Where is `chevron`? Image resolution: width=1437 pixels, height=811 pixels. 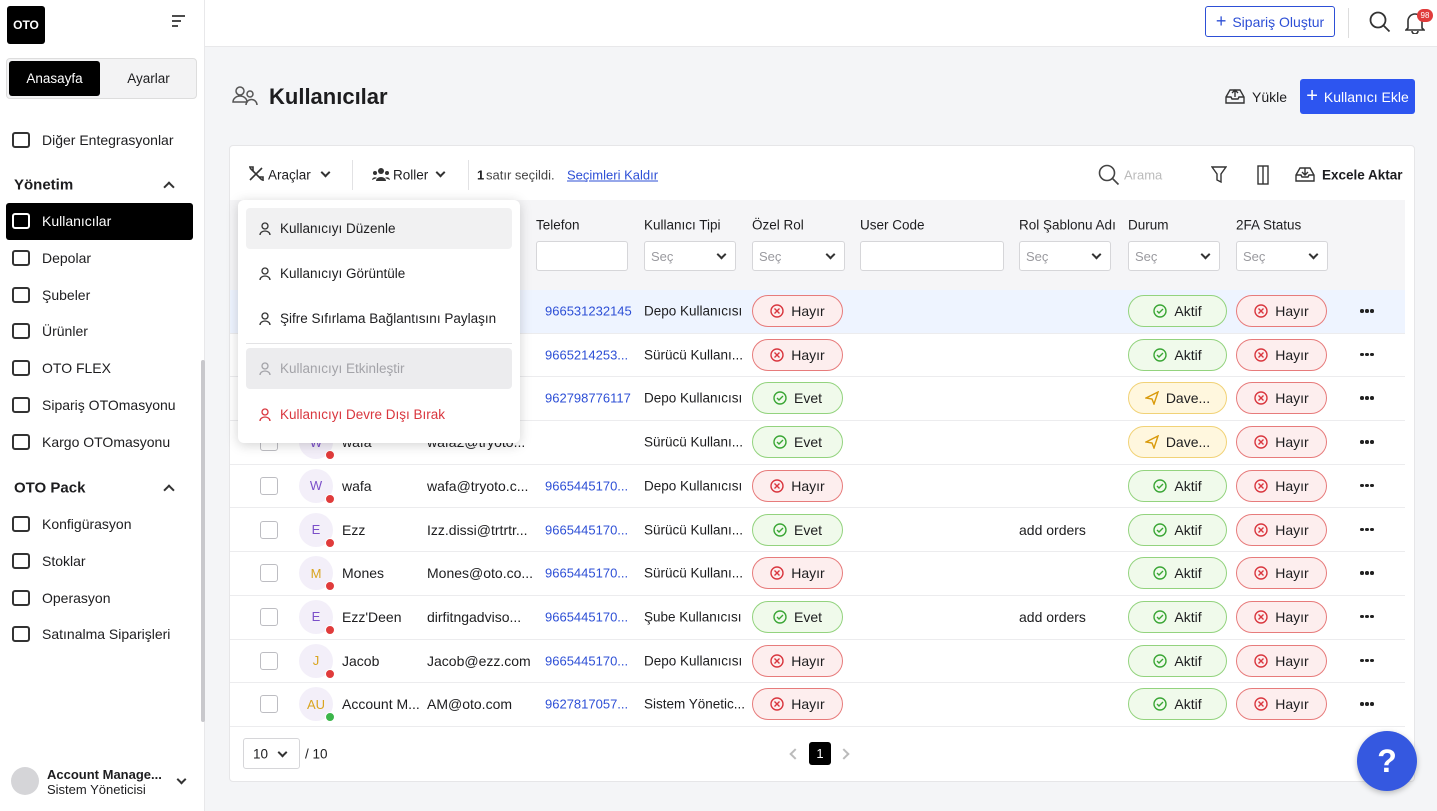
chevron is located at coordinates (282, 752).